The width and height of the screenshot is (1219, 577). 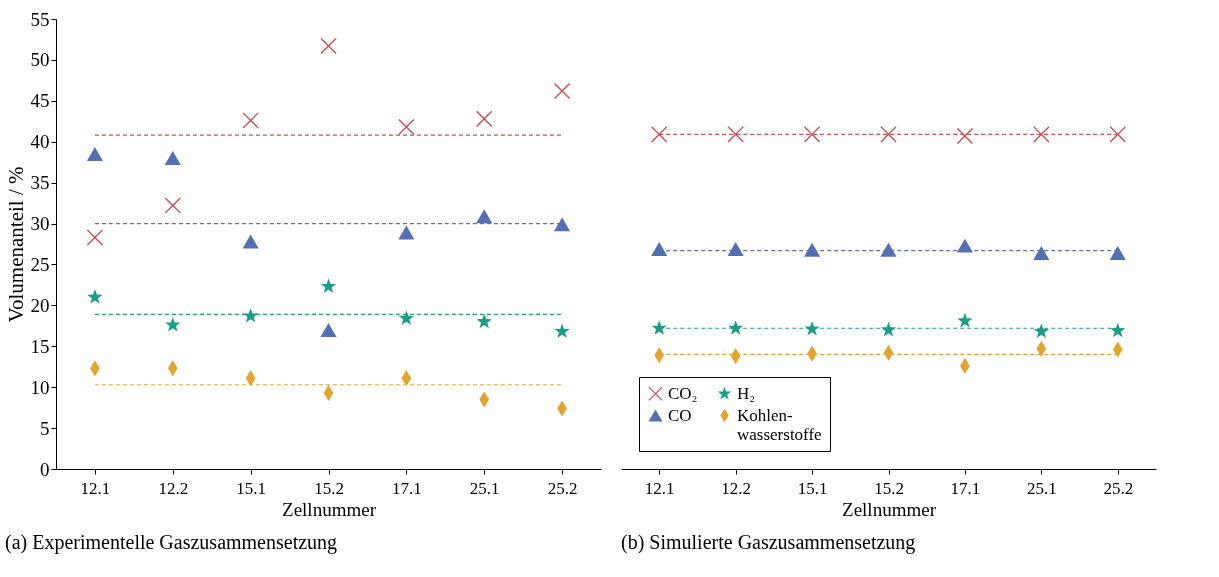 What do you see at coordinates (40, 19) in the screenshot?
I see `y-tick-label: 55` at bounding box center [40, 19].